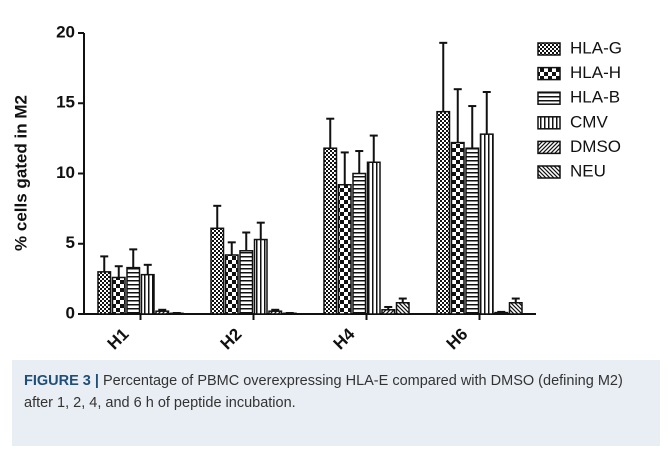 The width and height of the screenshot is (670, 451). What do you see at coordinates (588, 170) in the screenshot?
I see `legend-label: NEU` at bounding box center [588, 170].